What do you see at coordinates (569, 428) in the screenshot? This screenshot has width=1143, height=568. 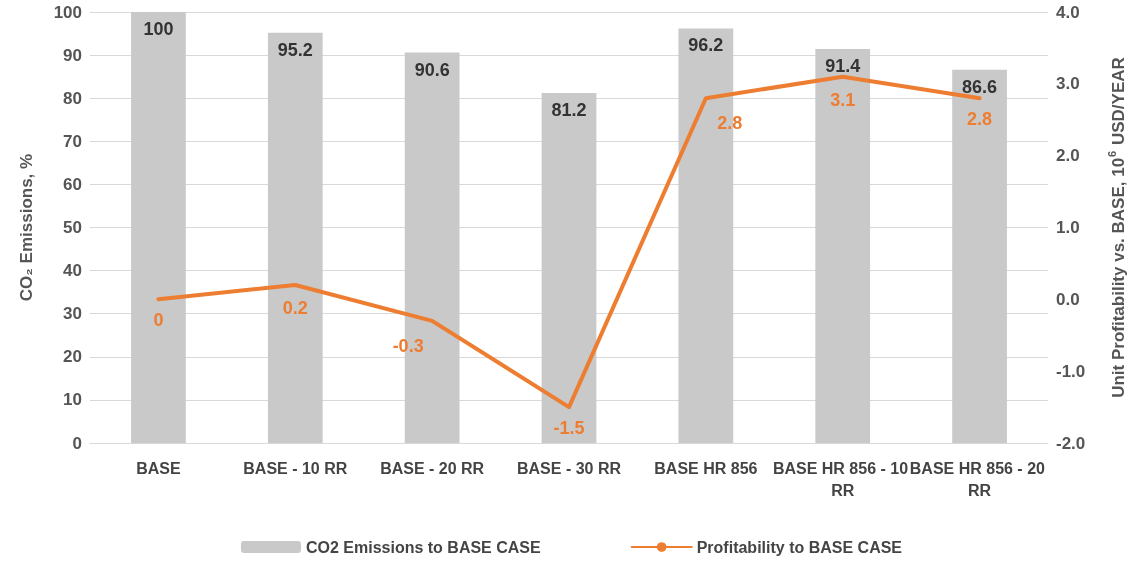 I see `data-label: -1.5` at bounding box center [569, 428].